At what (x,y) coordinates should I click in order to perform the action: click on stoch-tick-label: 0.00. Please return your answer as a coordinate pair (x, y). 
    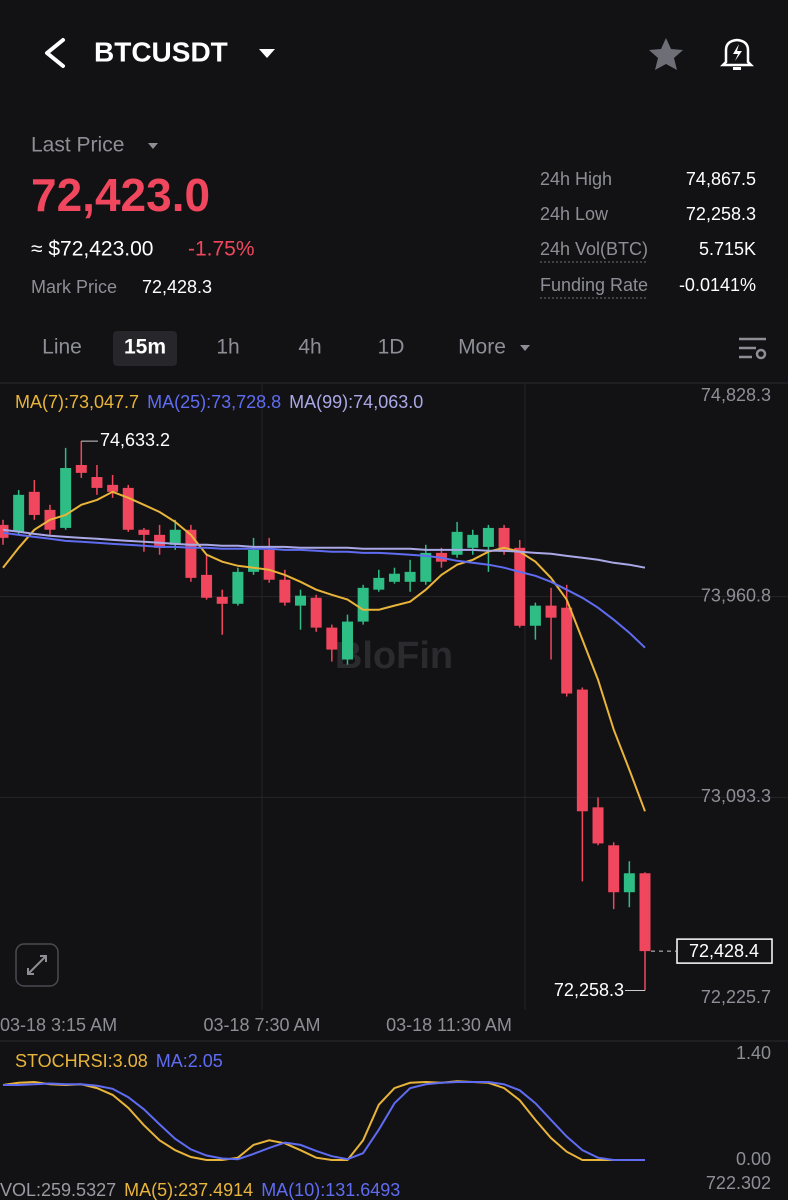
    Looking at the image, I should click on (753, 1159).